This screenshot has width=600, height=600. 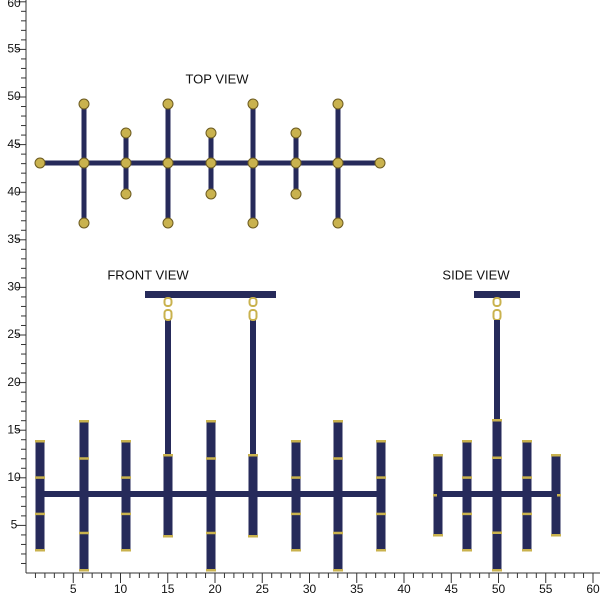 What do you see at coordinates (310, 589) in the screenshot?
I see `x-tick-label: 30` at bounding box center [310, 589].